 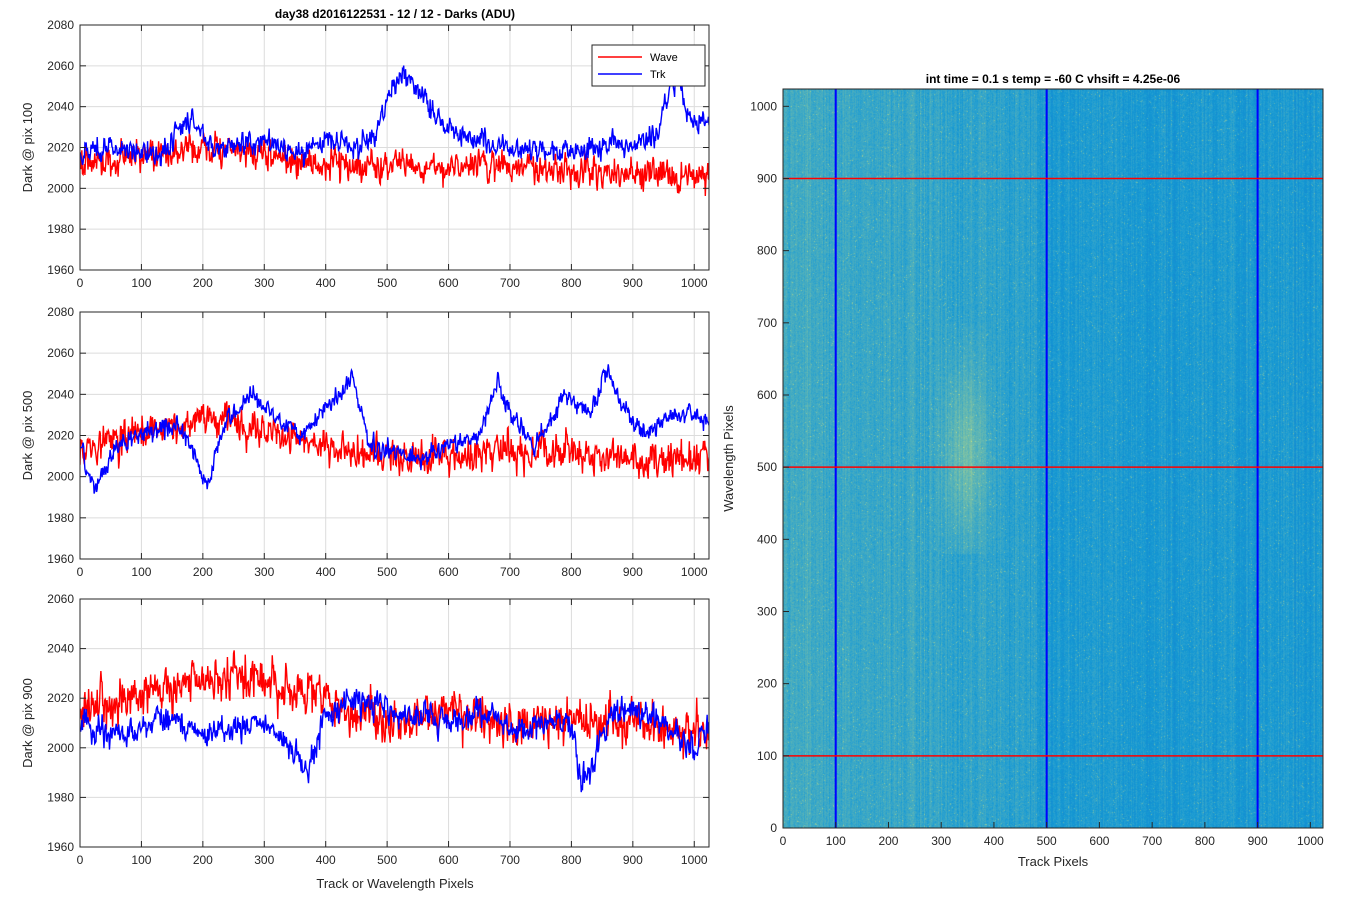 I want to click on y-tick-label: 800, so click(x=767, y=251).